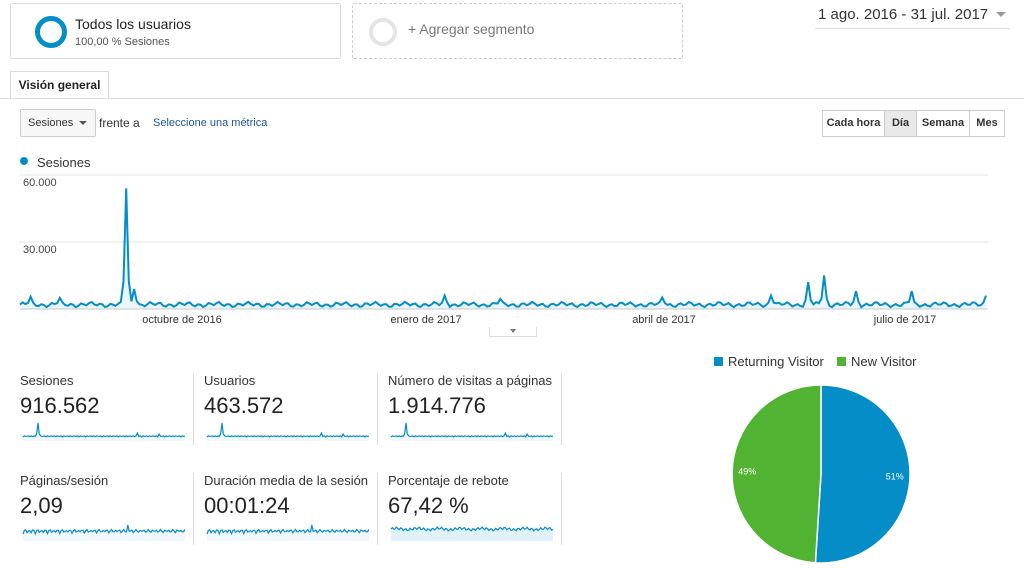 Image resolution: width=1024 pixels, height=568 pixels. Describe the element at coordinates (51, 123) in the screenshot. I see `metric-select-label: Sesiones` at that location.